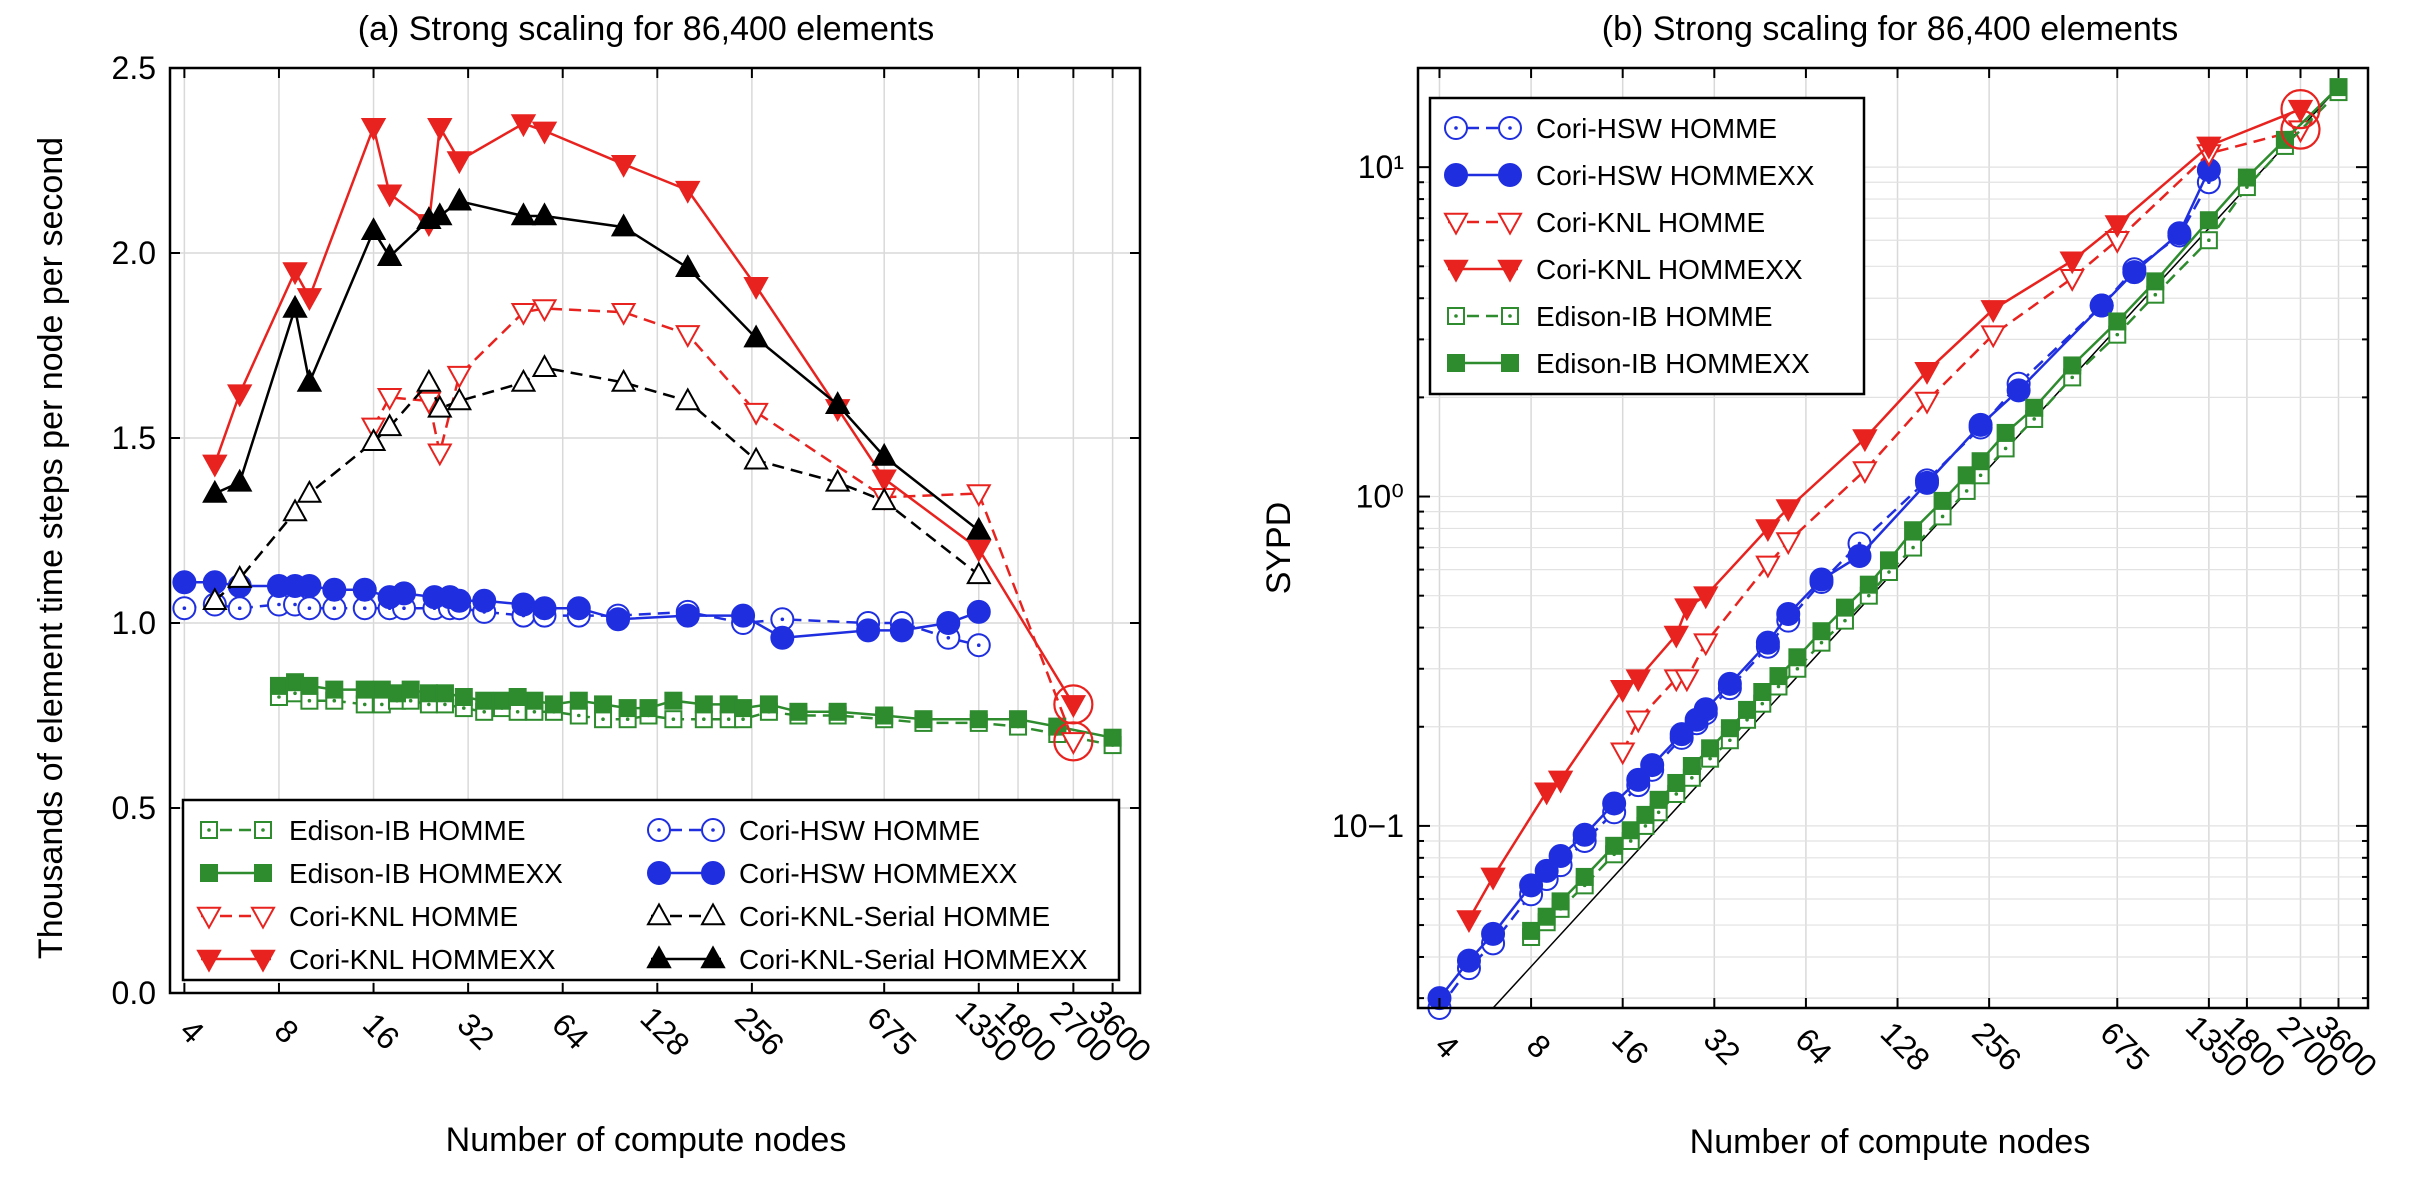 Image resolution: width=2435 pixels, height=1186 pixels. I want to click on legend-entry-cori-hsw-homme: Cori-HSW HOMME, so click(1610, 128).